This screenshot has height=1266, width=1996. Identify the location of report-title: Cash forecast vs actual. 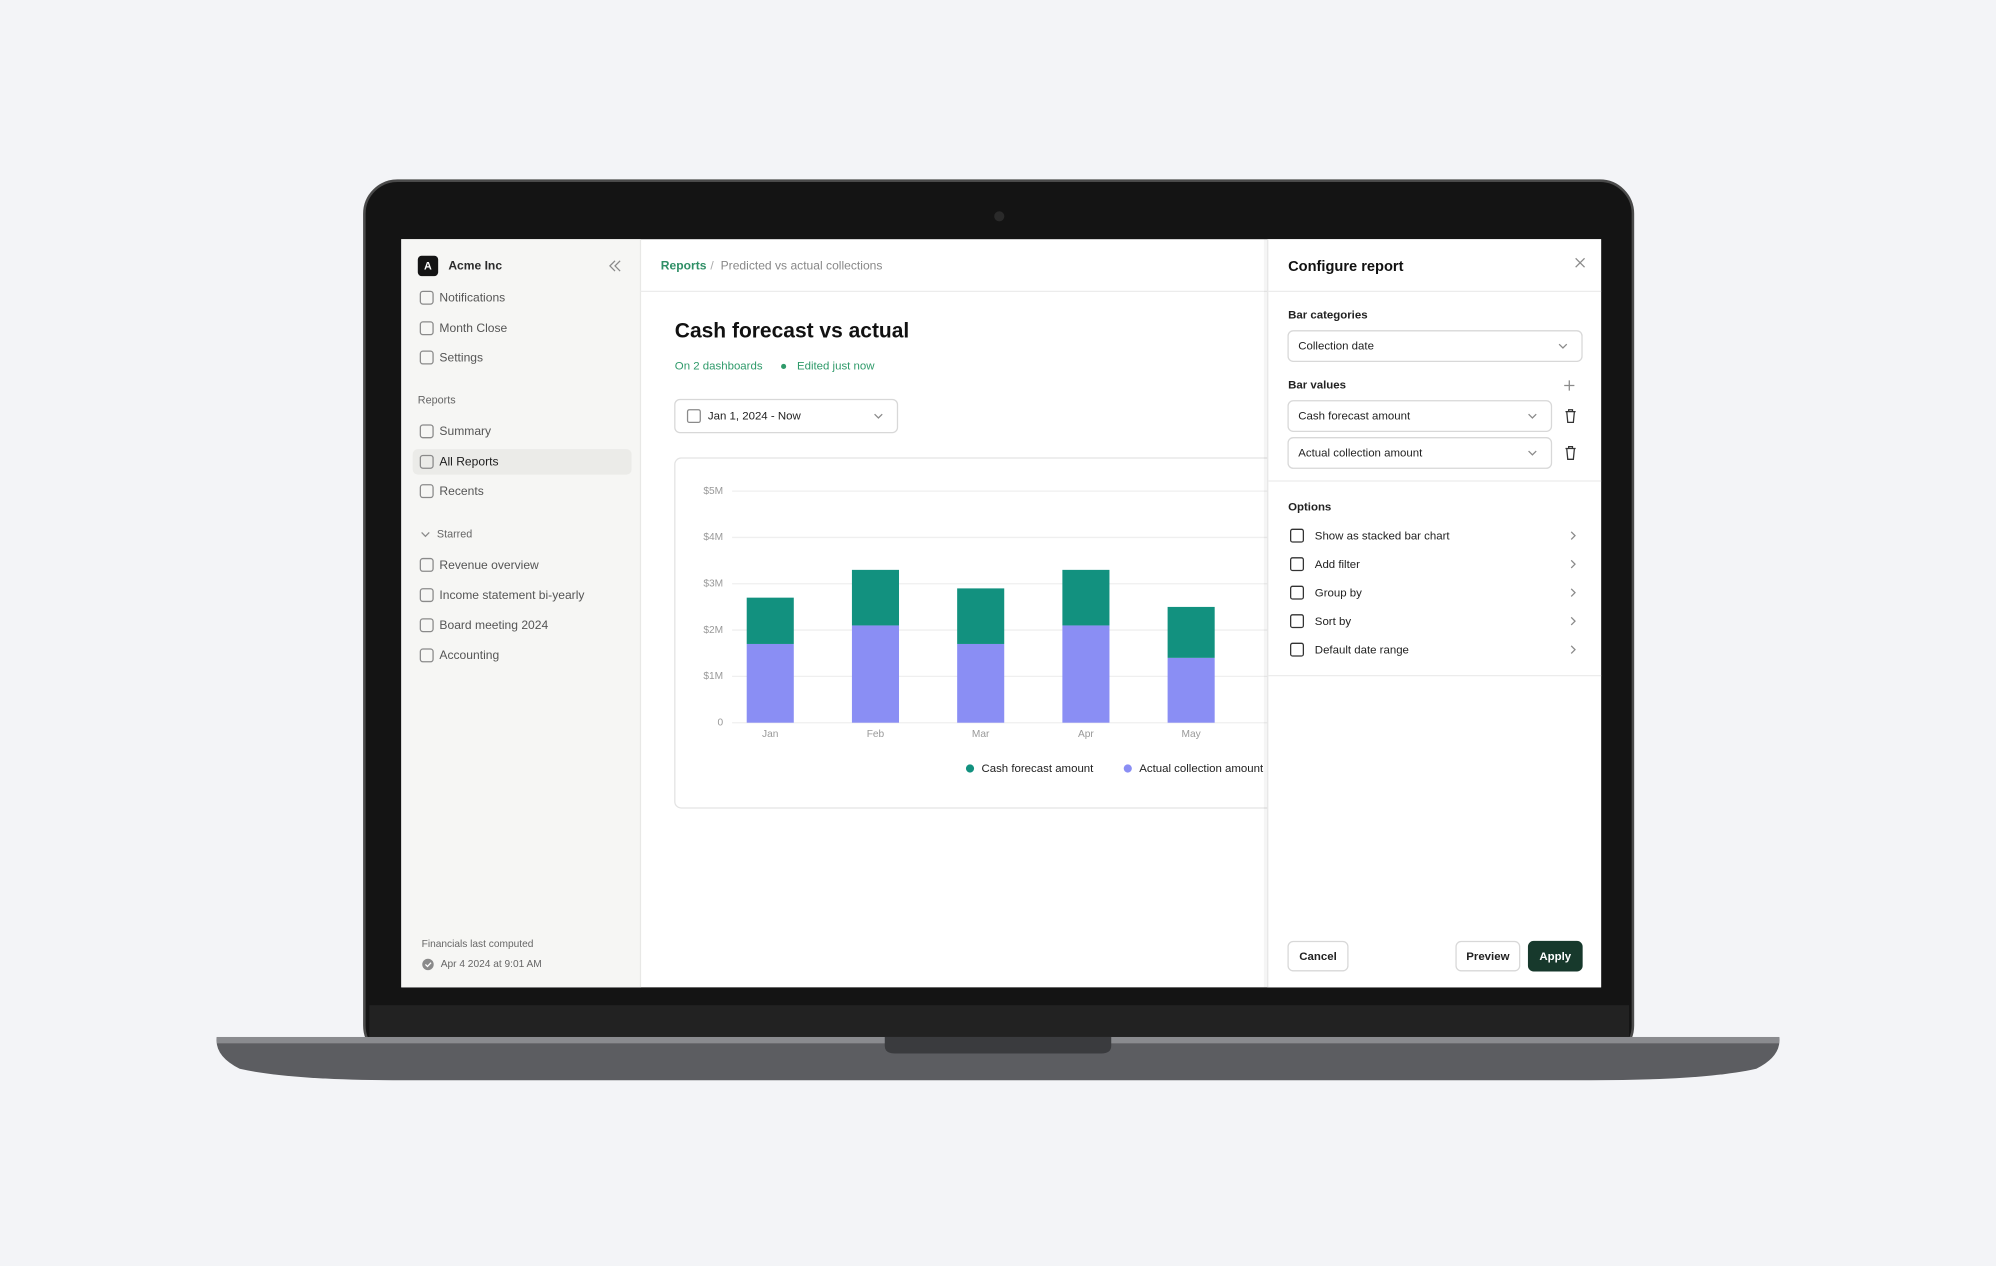
(792, 331).